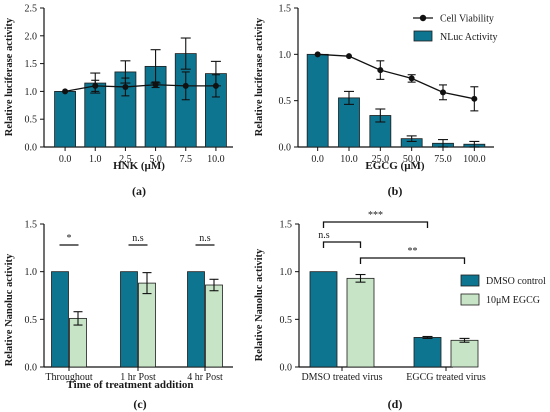 The width and height of the screenshot is (550, 412). I want to click on x-tick-label: 25.0, so click(381, 159).